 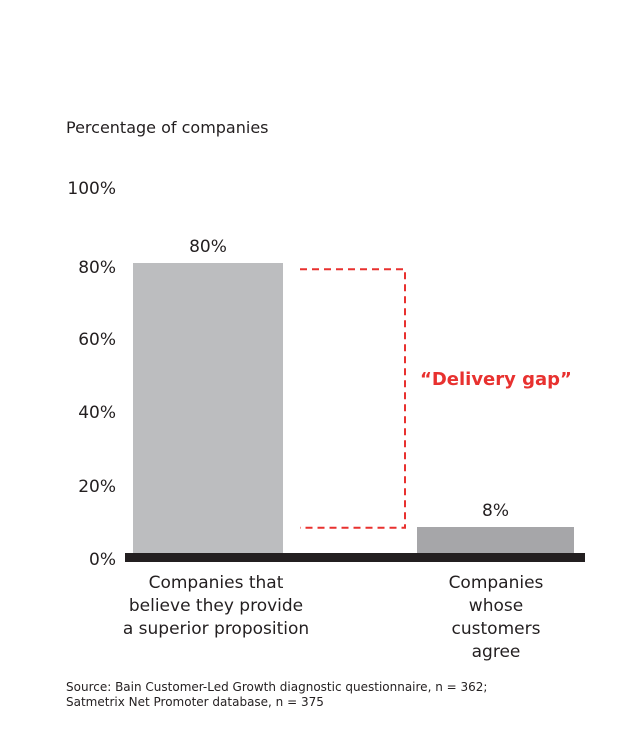 What do you see at coordinates (355, 557) in the screenshot?
I see `x-axis-baseline` at bounding box center [355, 557].